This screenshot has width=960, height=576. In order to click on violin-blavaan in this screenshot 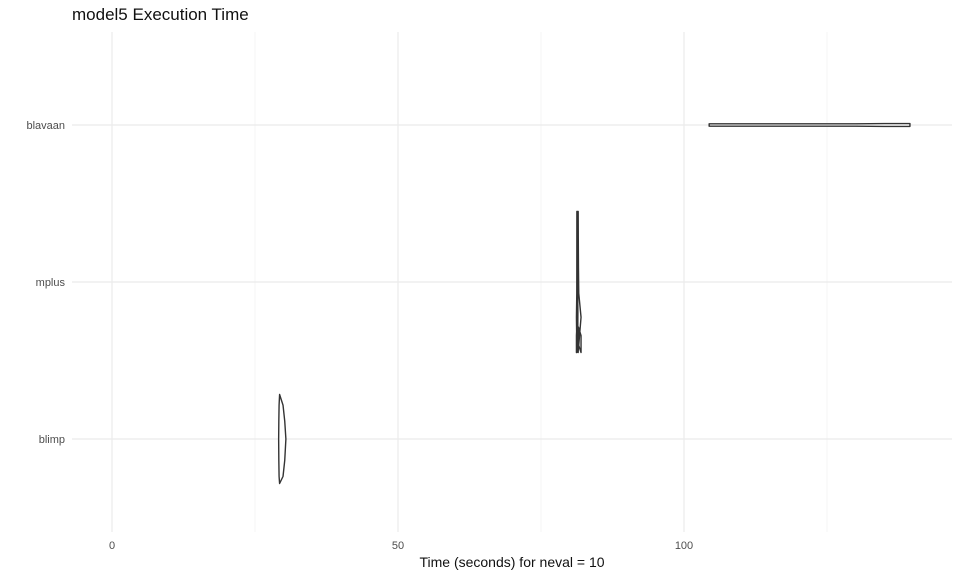, I will do `click(809, 125)`.